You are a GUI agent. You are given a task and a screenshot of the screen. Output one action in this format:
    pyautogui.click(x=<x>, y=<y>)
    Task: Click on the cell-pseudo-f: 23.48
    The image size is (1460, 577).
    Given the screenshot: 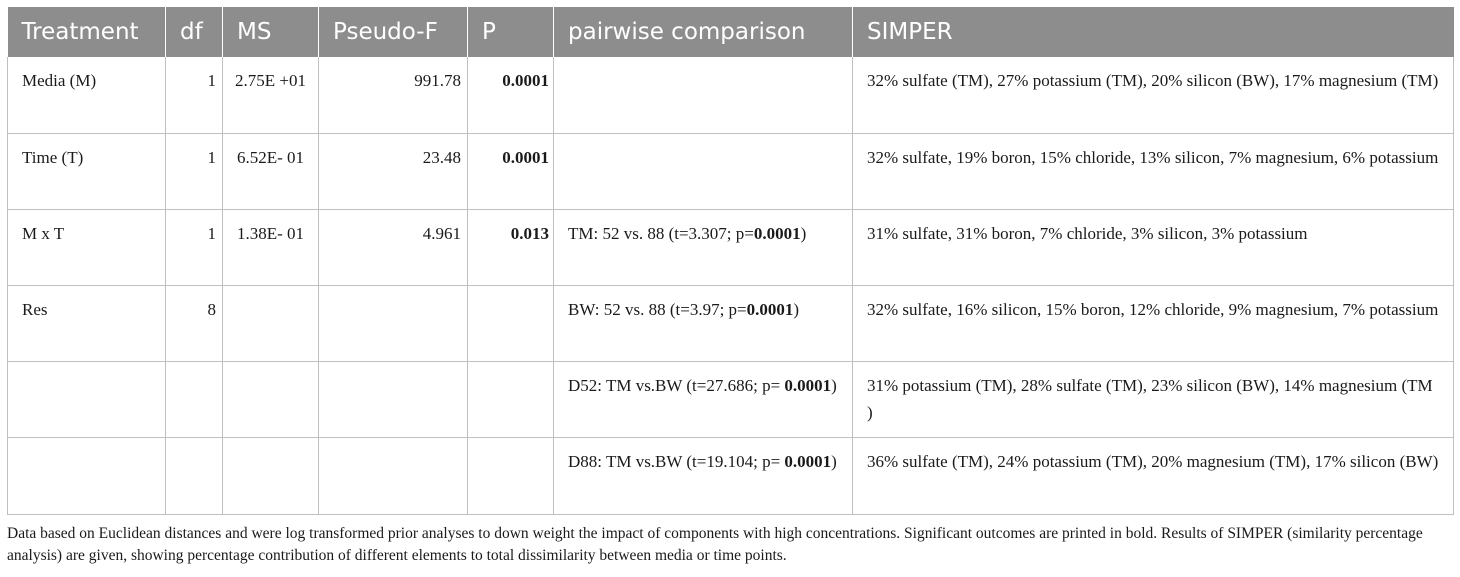 What is the action you would take?
    pyautogui.click(x=393, y=171)
    